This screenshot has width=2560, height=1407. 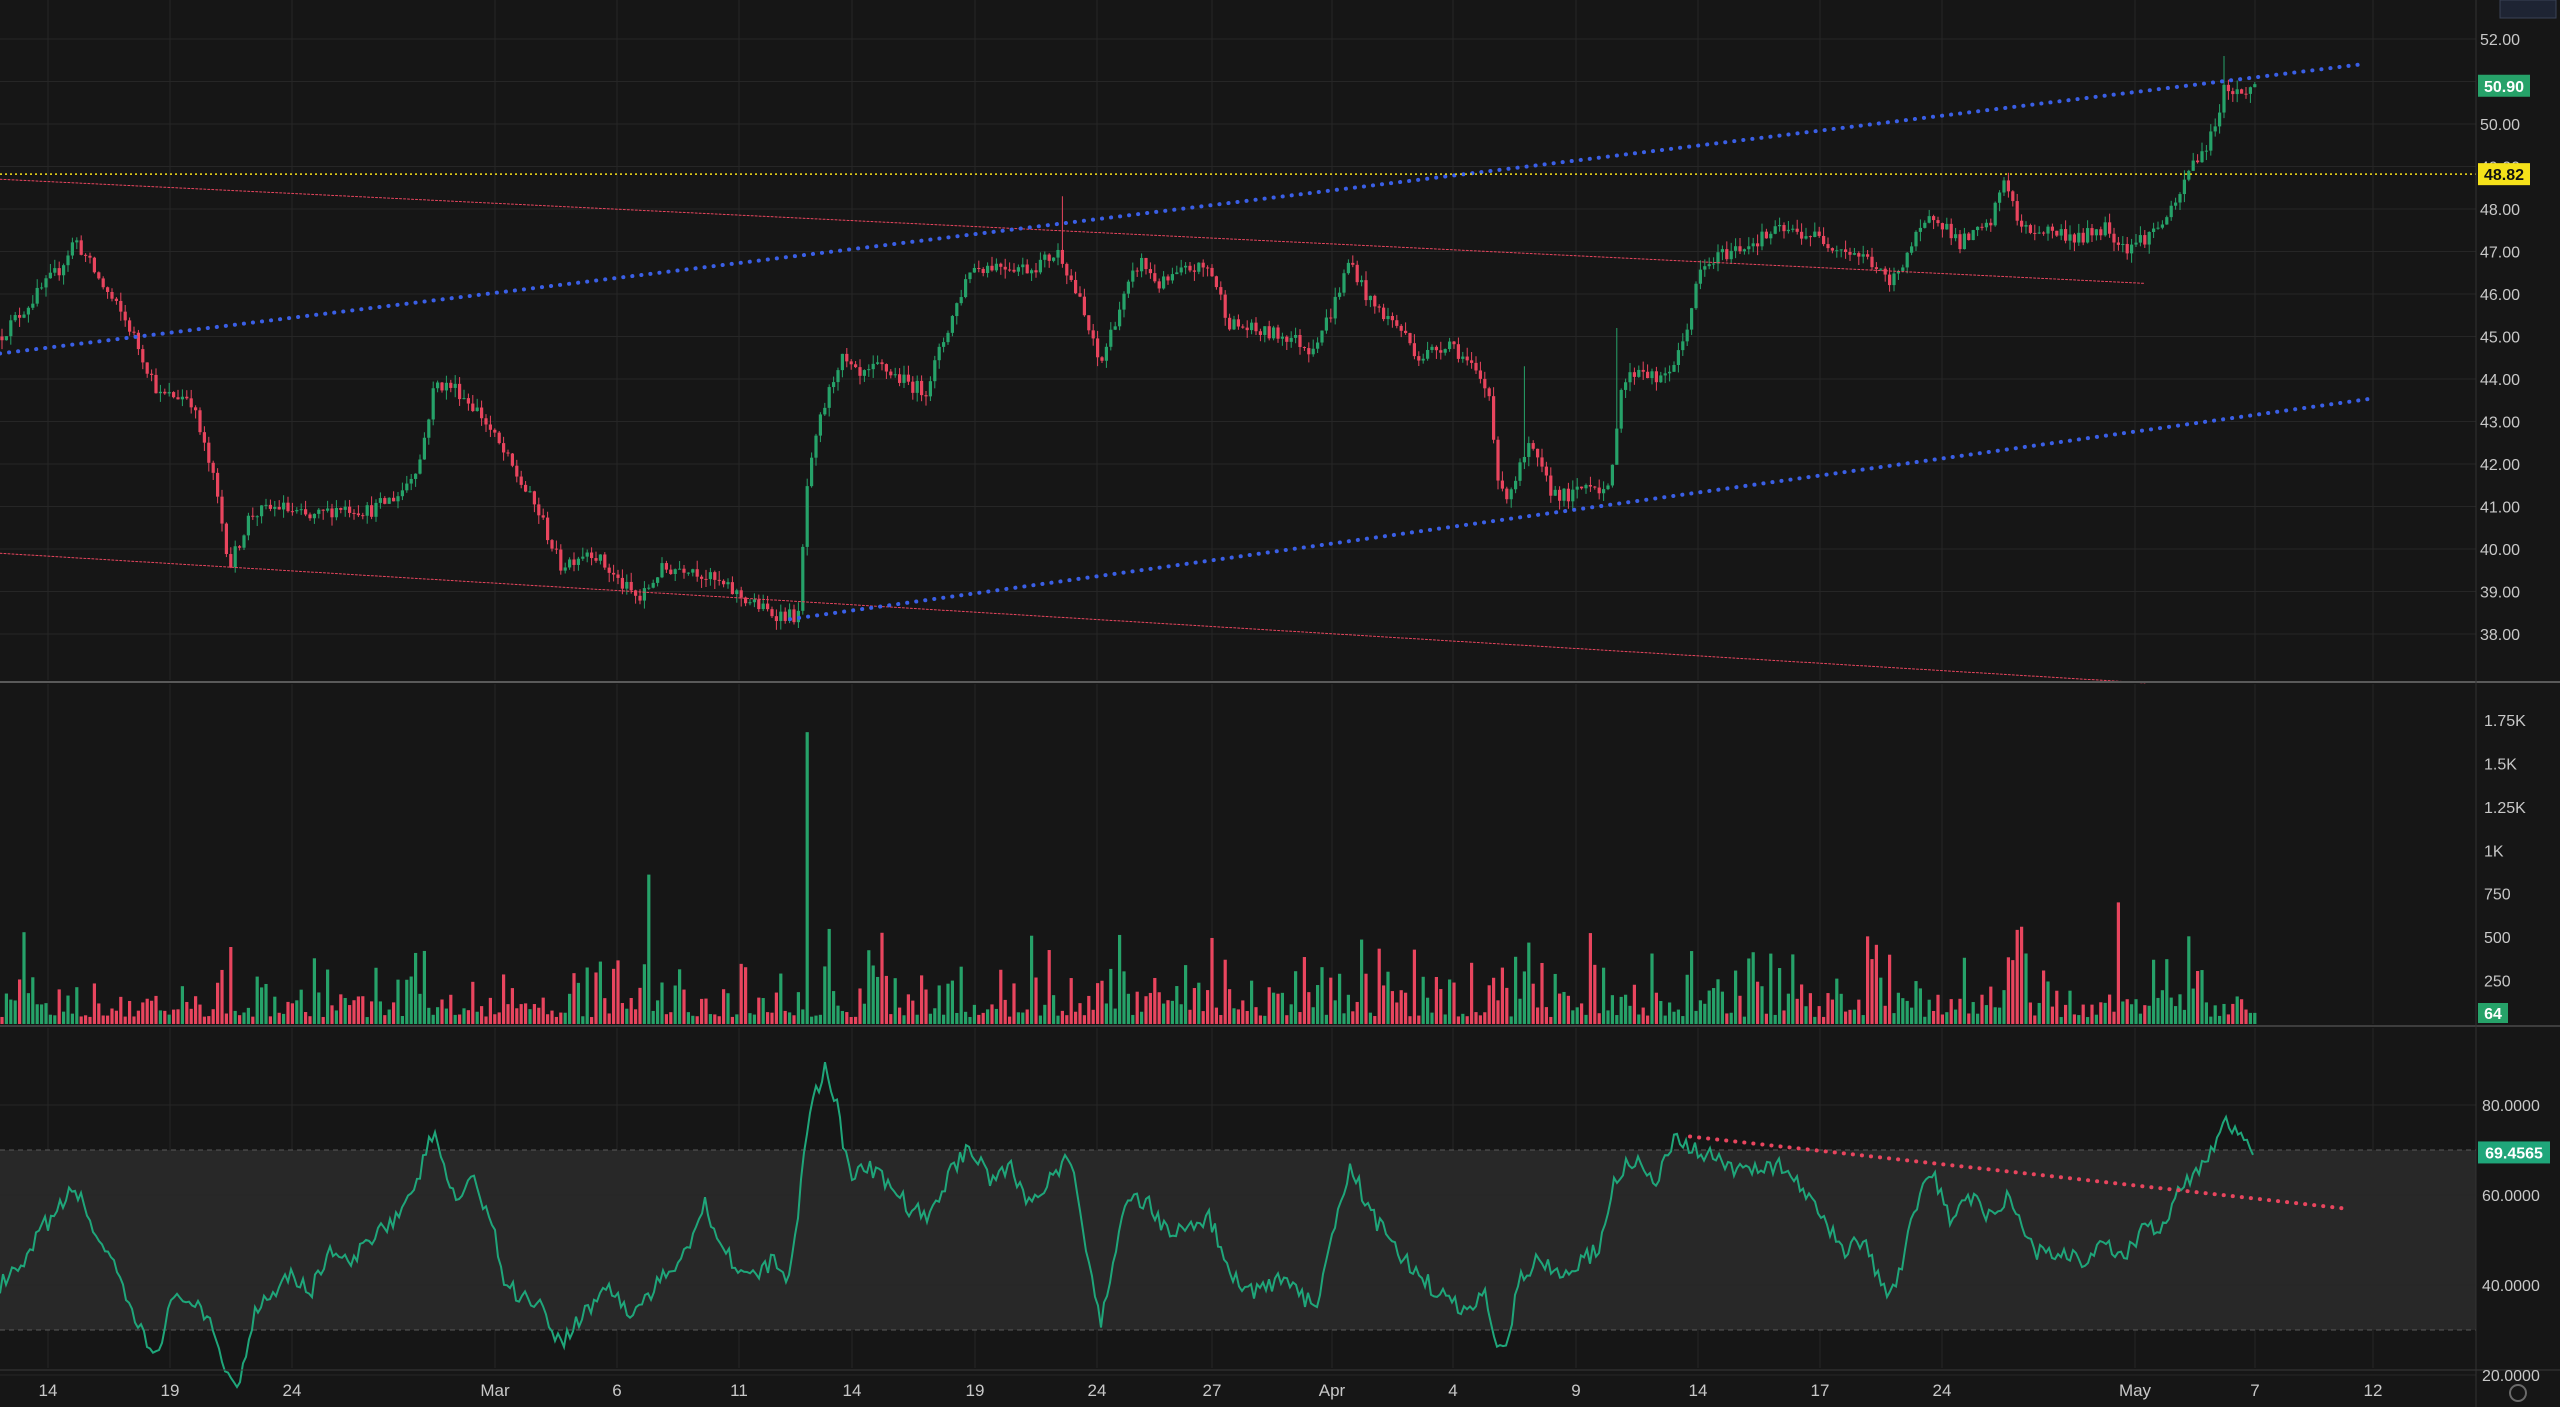 What do you see at coordinates (1582, 509) in the screenshot?
I see `lower-channel-line` at bounding box center [1582, 509].